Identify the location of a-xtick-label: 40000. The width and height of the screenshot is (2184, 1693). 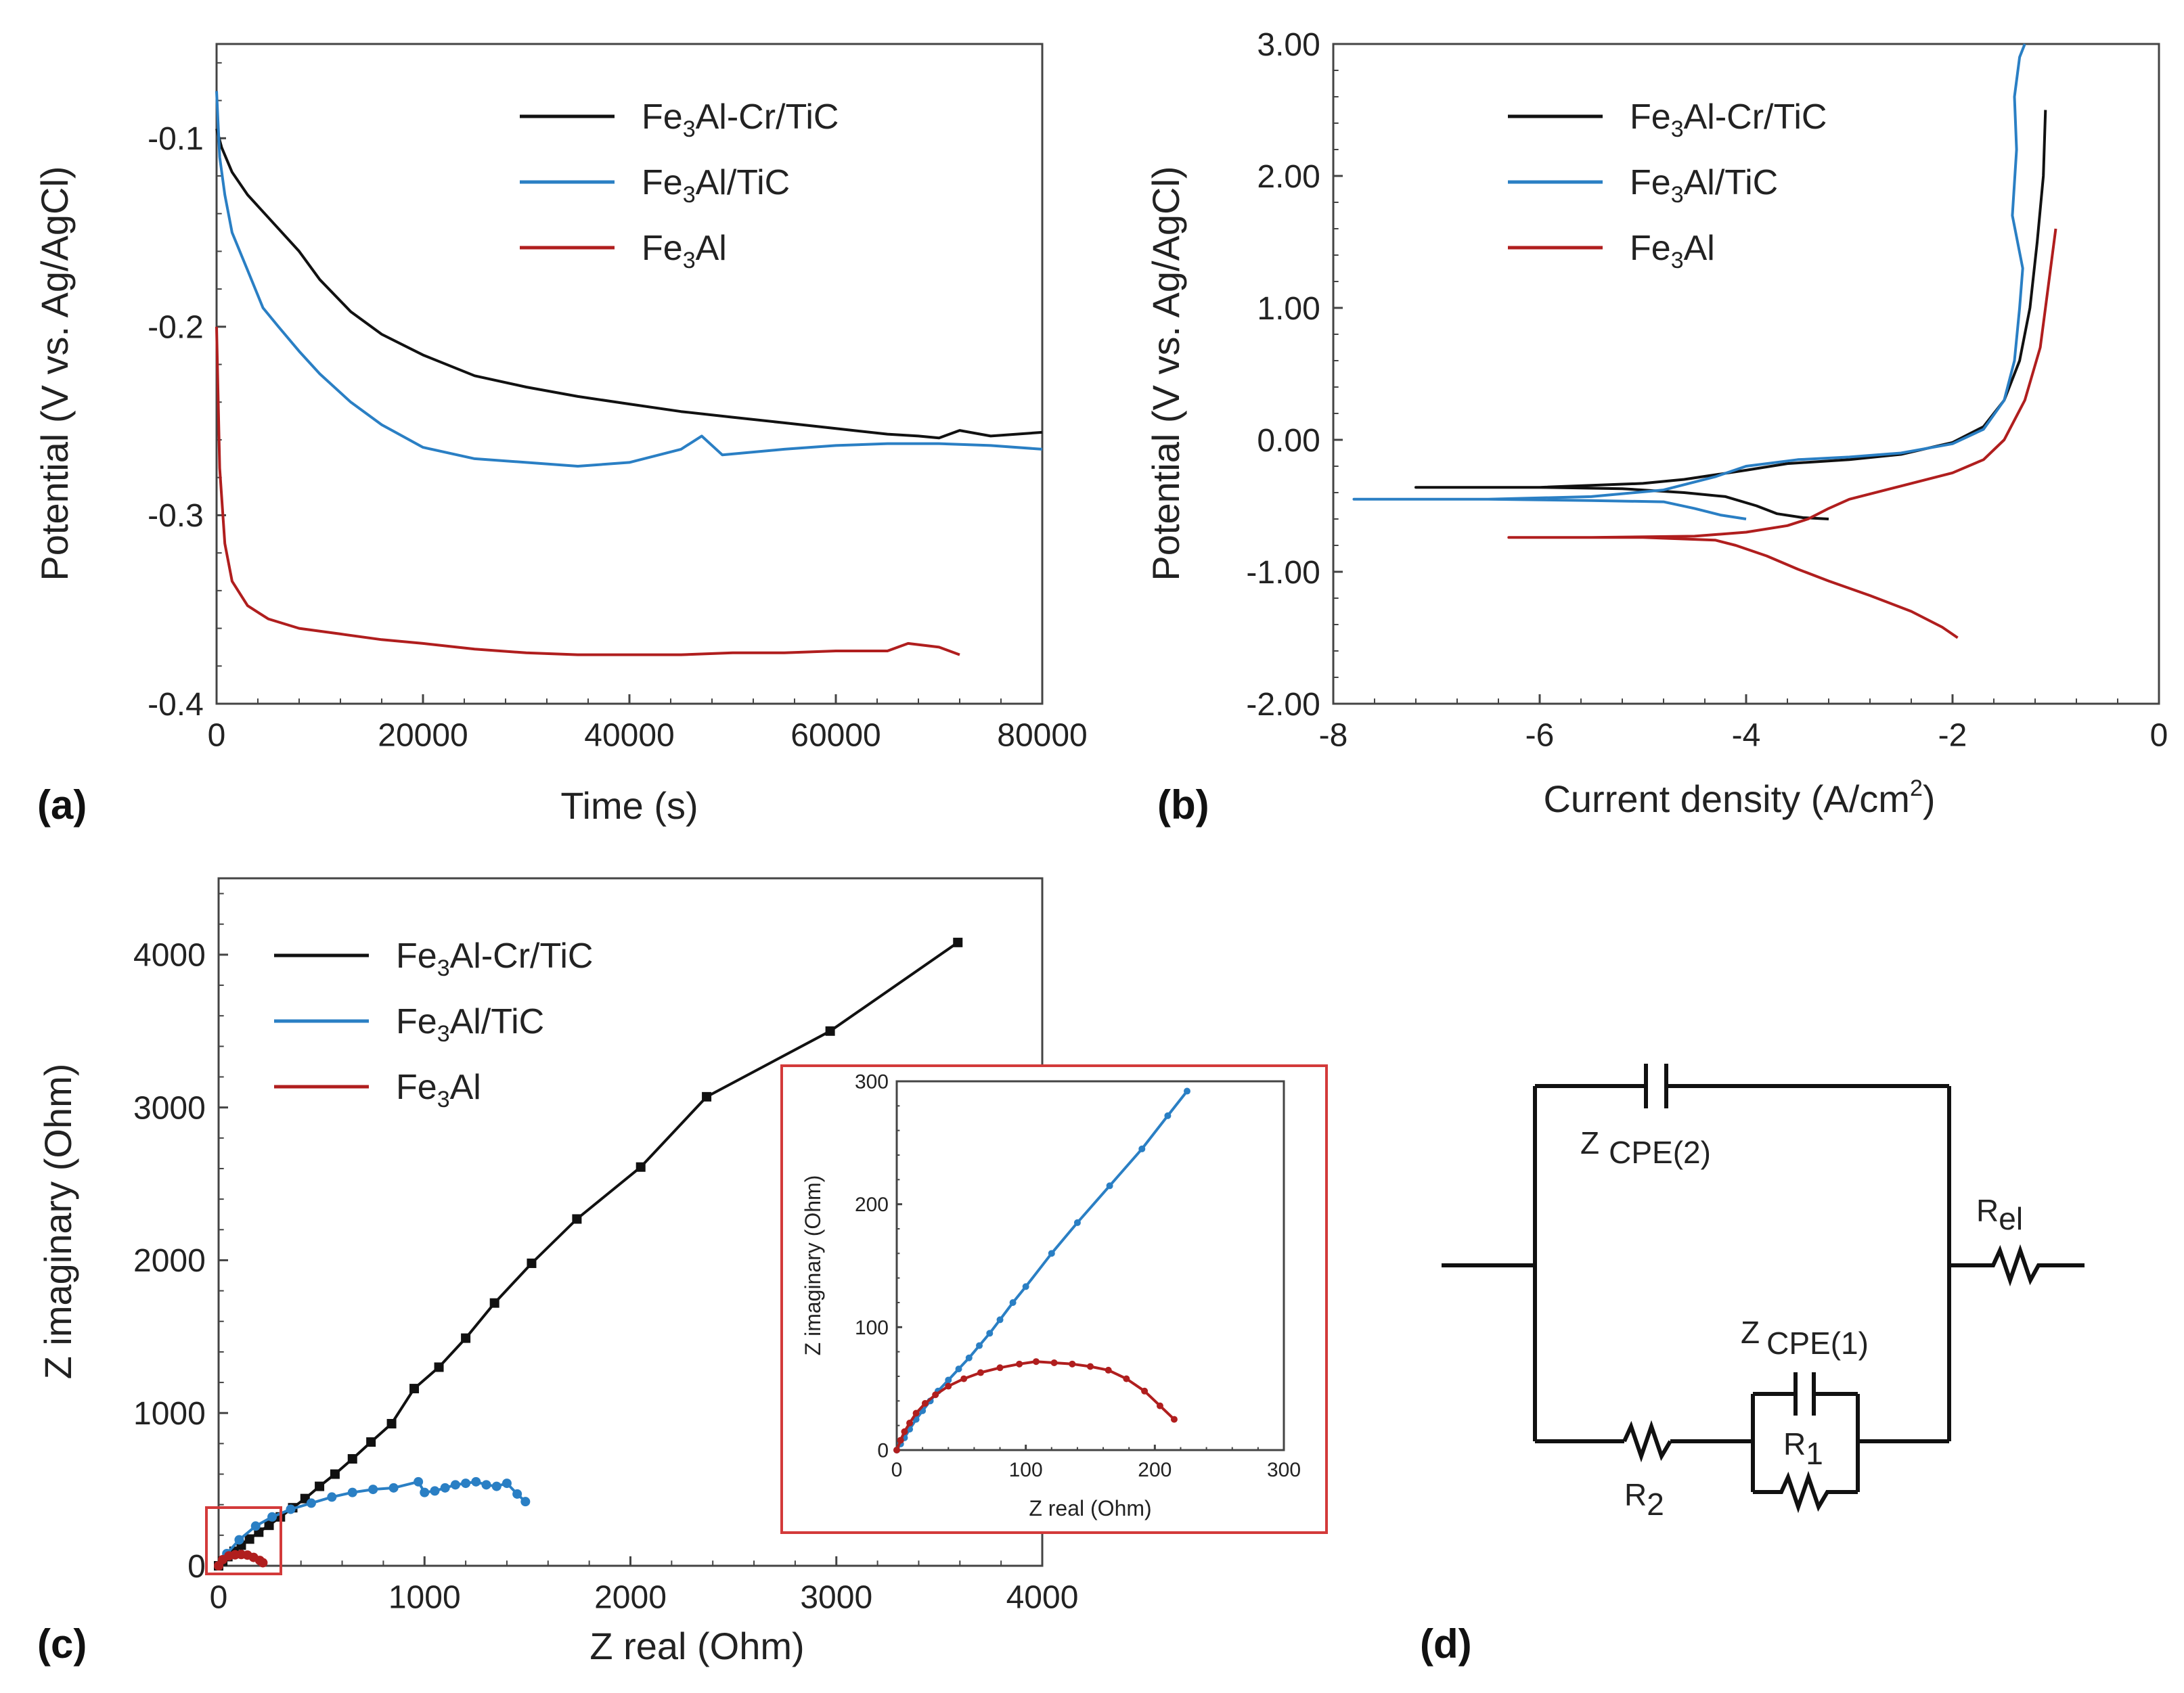
(629, 735).